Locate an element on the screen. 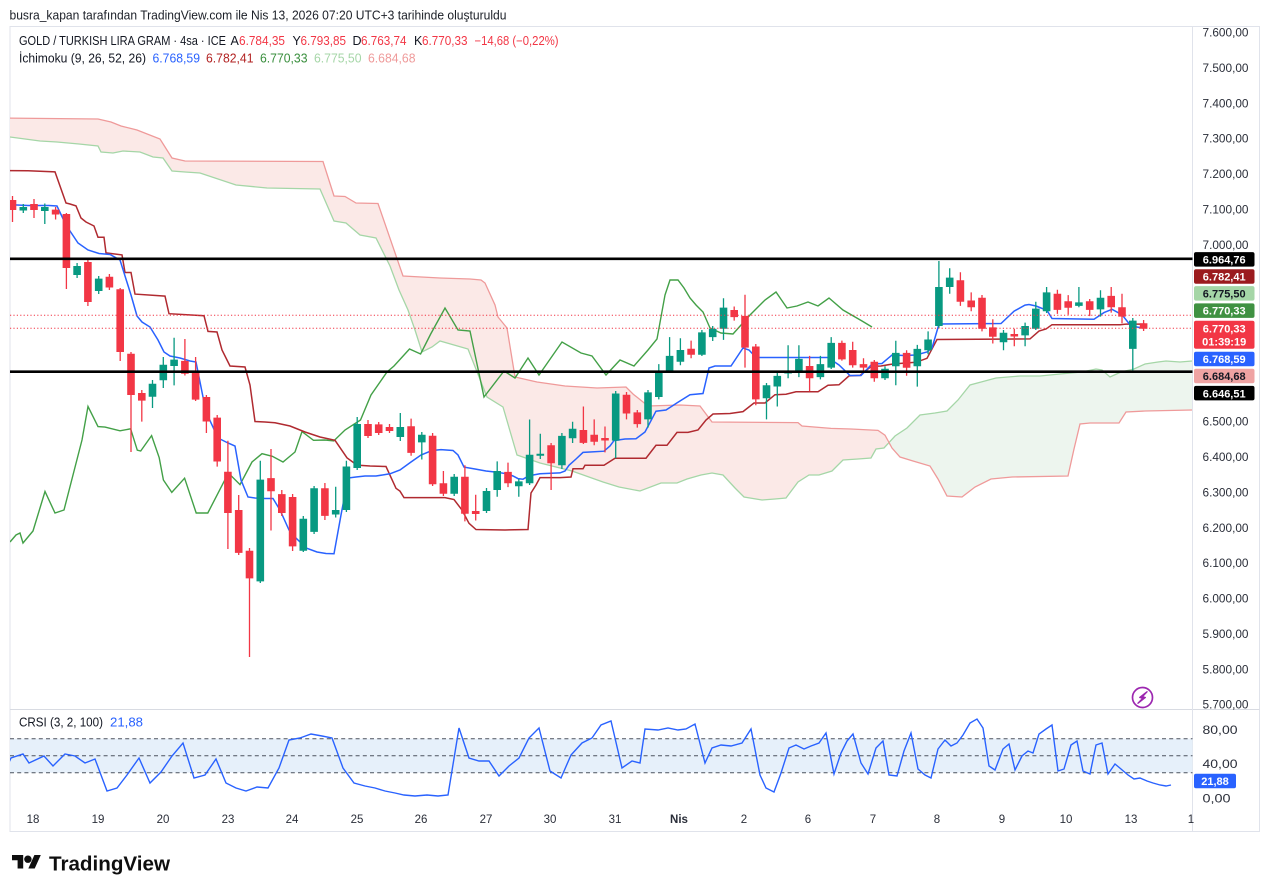  svg-text:GOLD / TURKISH LIRA GRAM · 4sa: GOLD / TURKISH LIRA GRAM · 4sa · ICE is located at coordinates (122, 41).